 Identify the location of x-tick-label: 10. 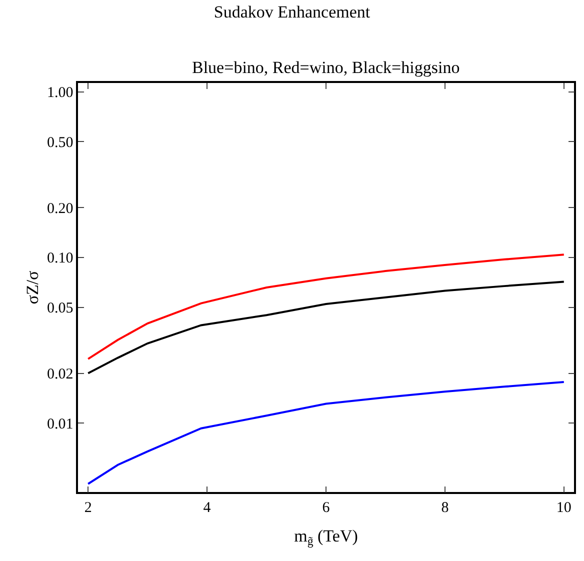
(564, 508).